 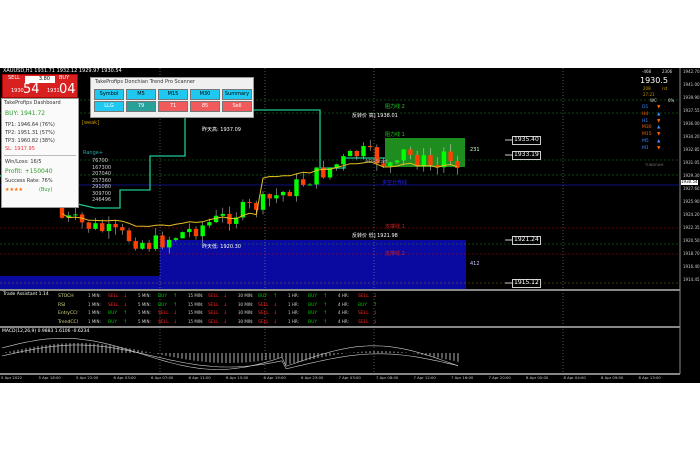 What do you see at coordinates (645, 148) in the screenshot?
I see `timeframe-label: M1` at bounding box center [645, 148].